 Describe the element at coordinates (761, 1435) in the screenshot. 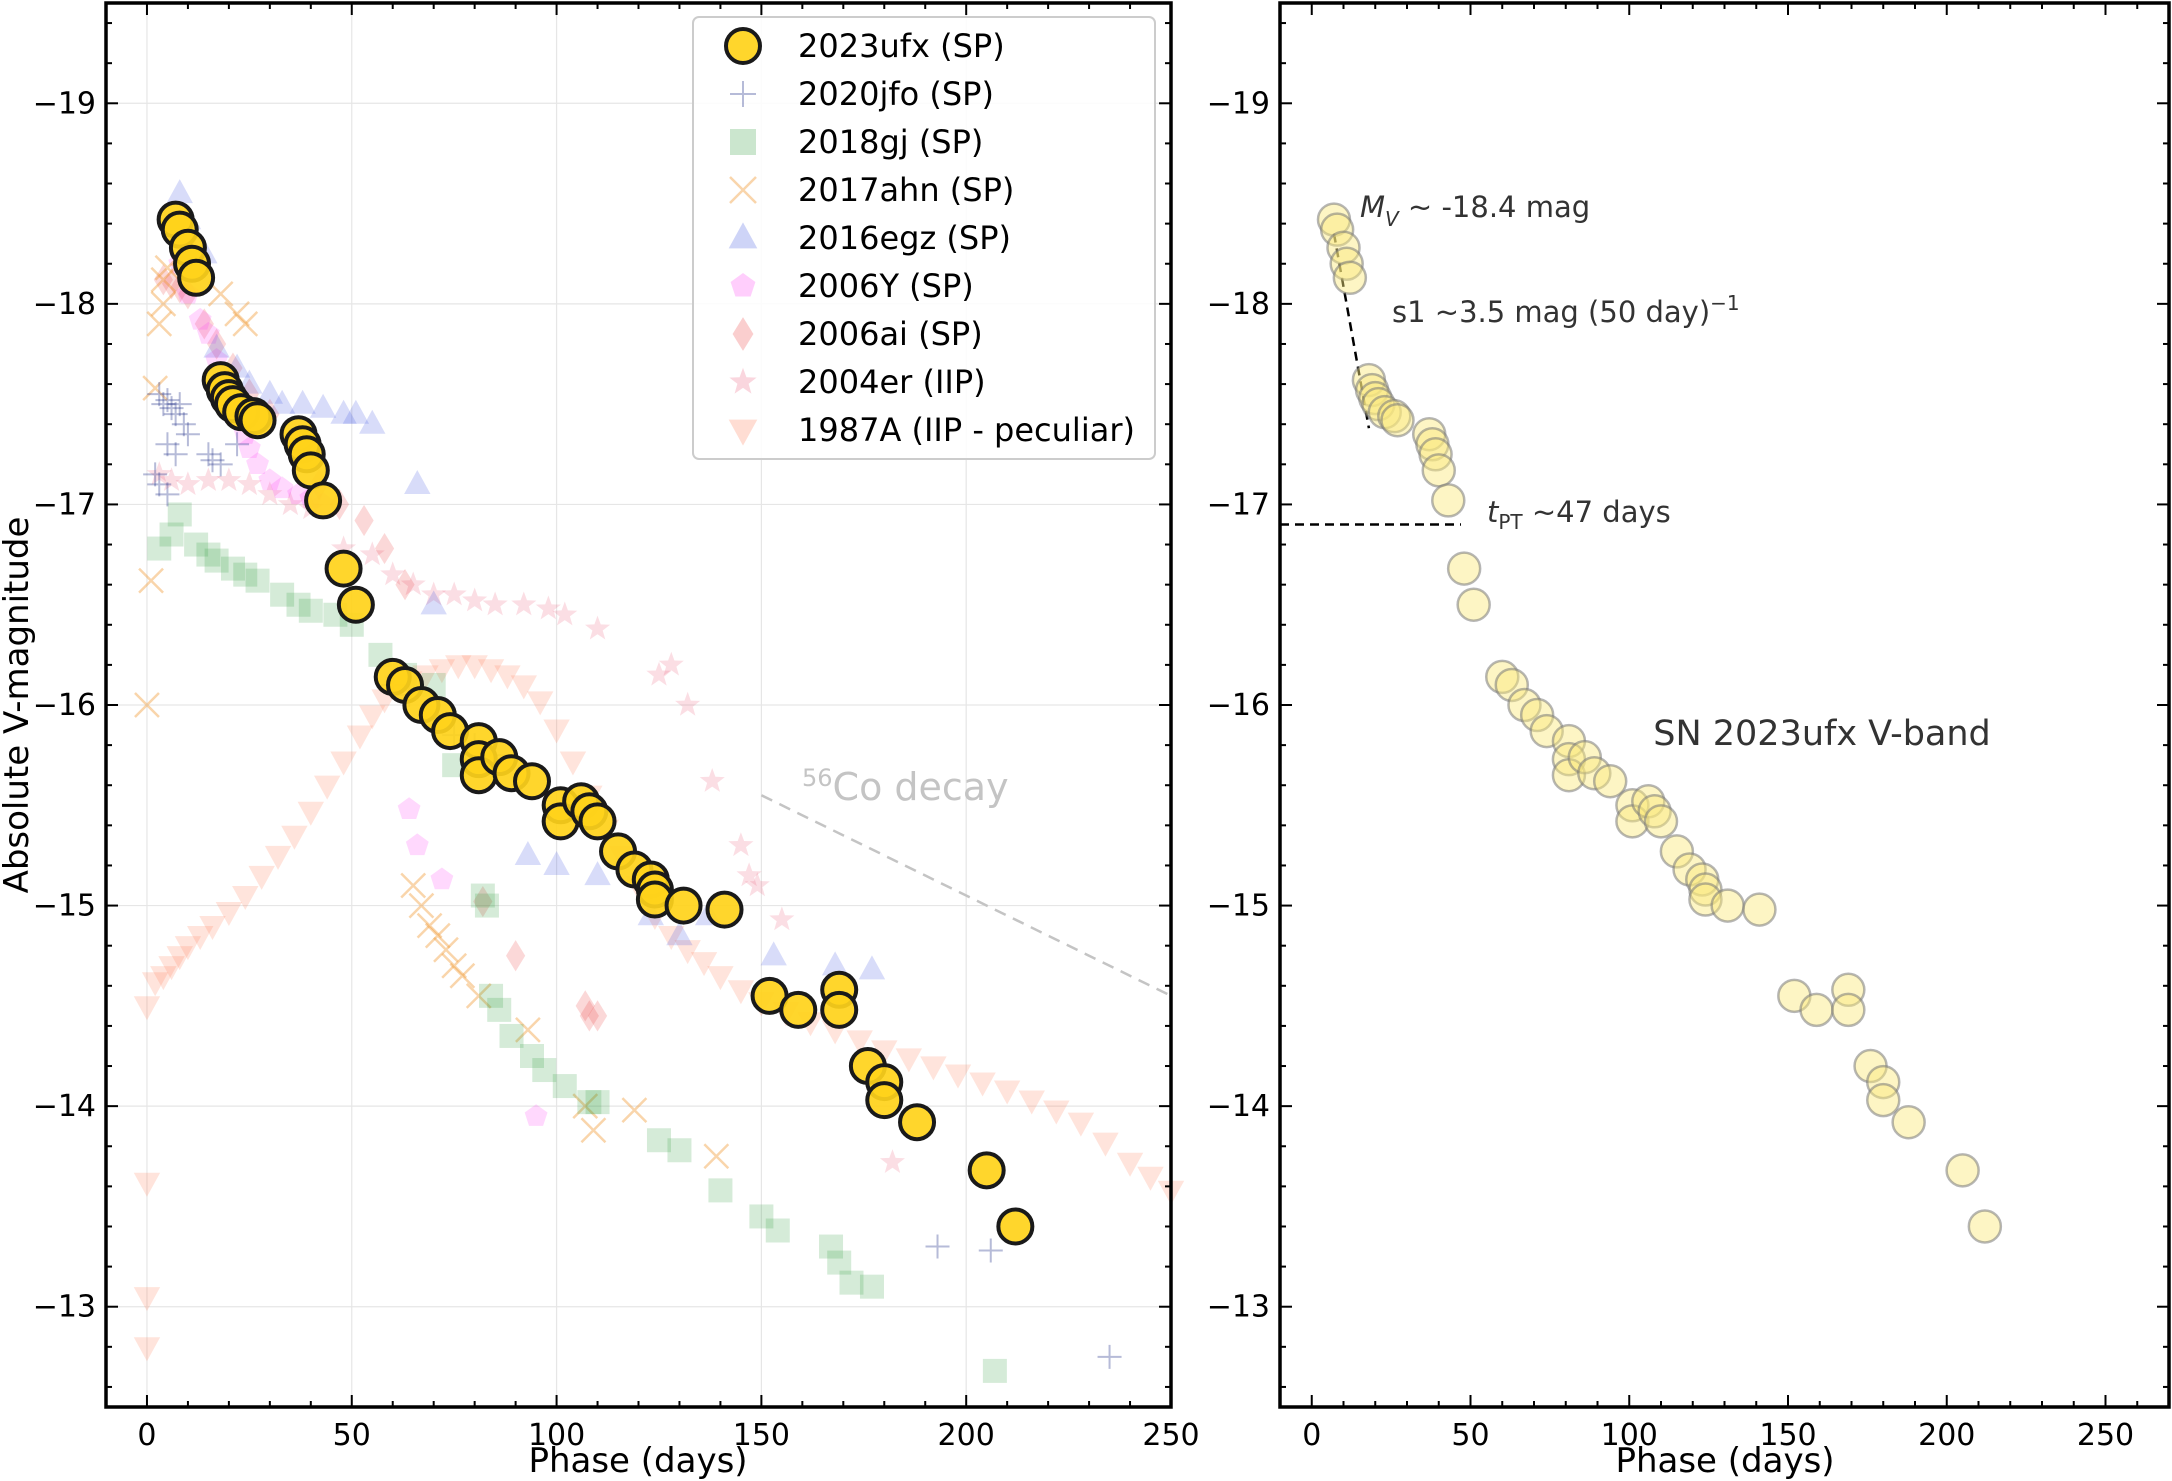

I see `left-xtick-label: 150` at that location.